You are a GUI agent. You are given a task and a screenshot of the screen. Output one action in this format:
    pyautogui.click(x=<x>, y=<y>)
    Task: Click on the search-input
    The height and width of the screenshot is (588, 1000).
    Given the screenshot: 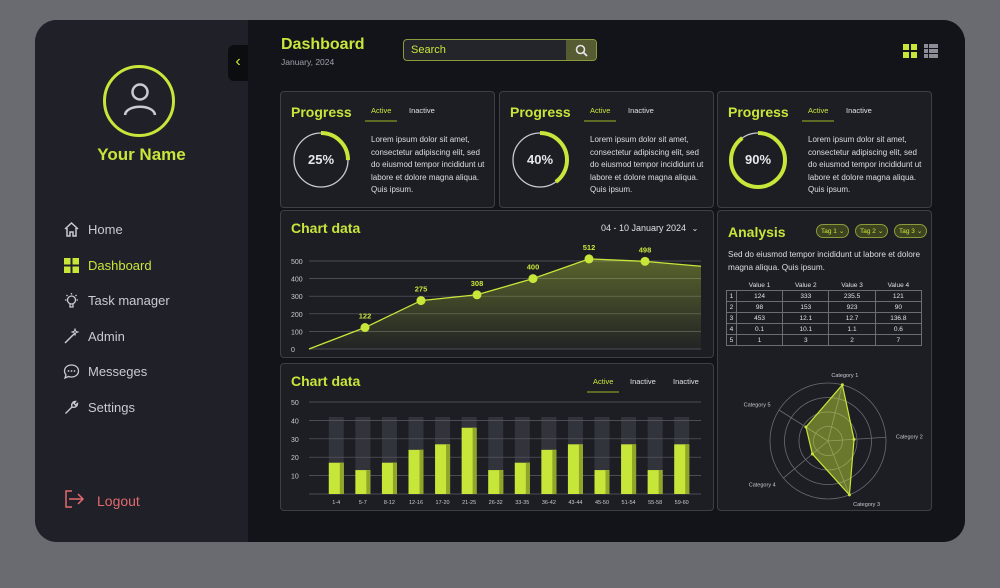 What is the action you would take?
    pyautogui.click(x=485, y=50)
    